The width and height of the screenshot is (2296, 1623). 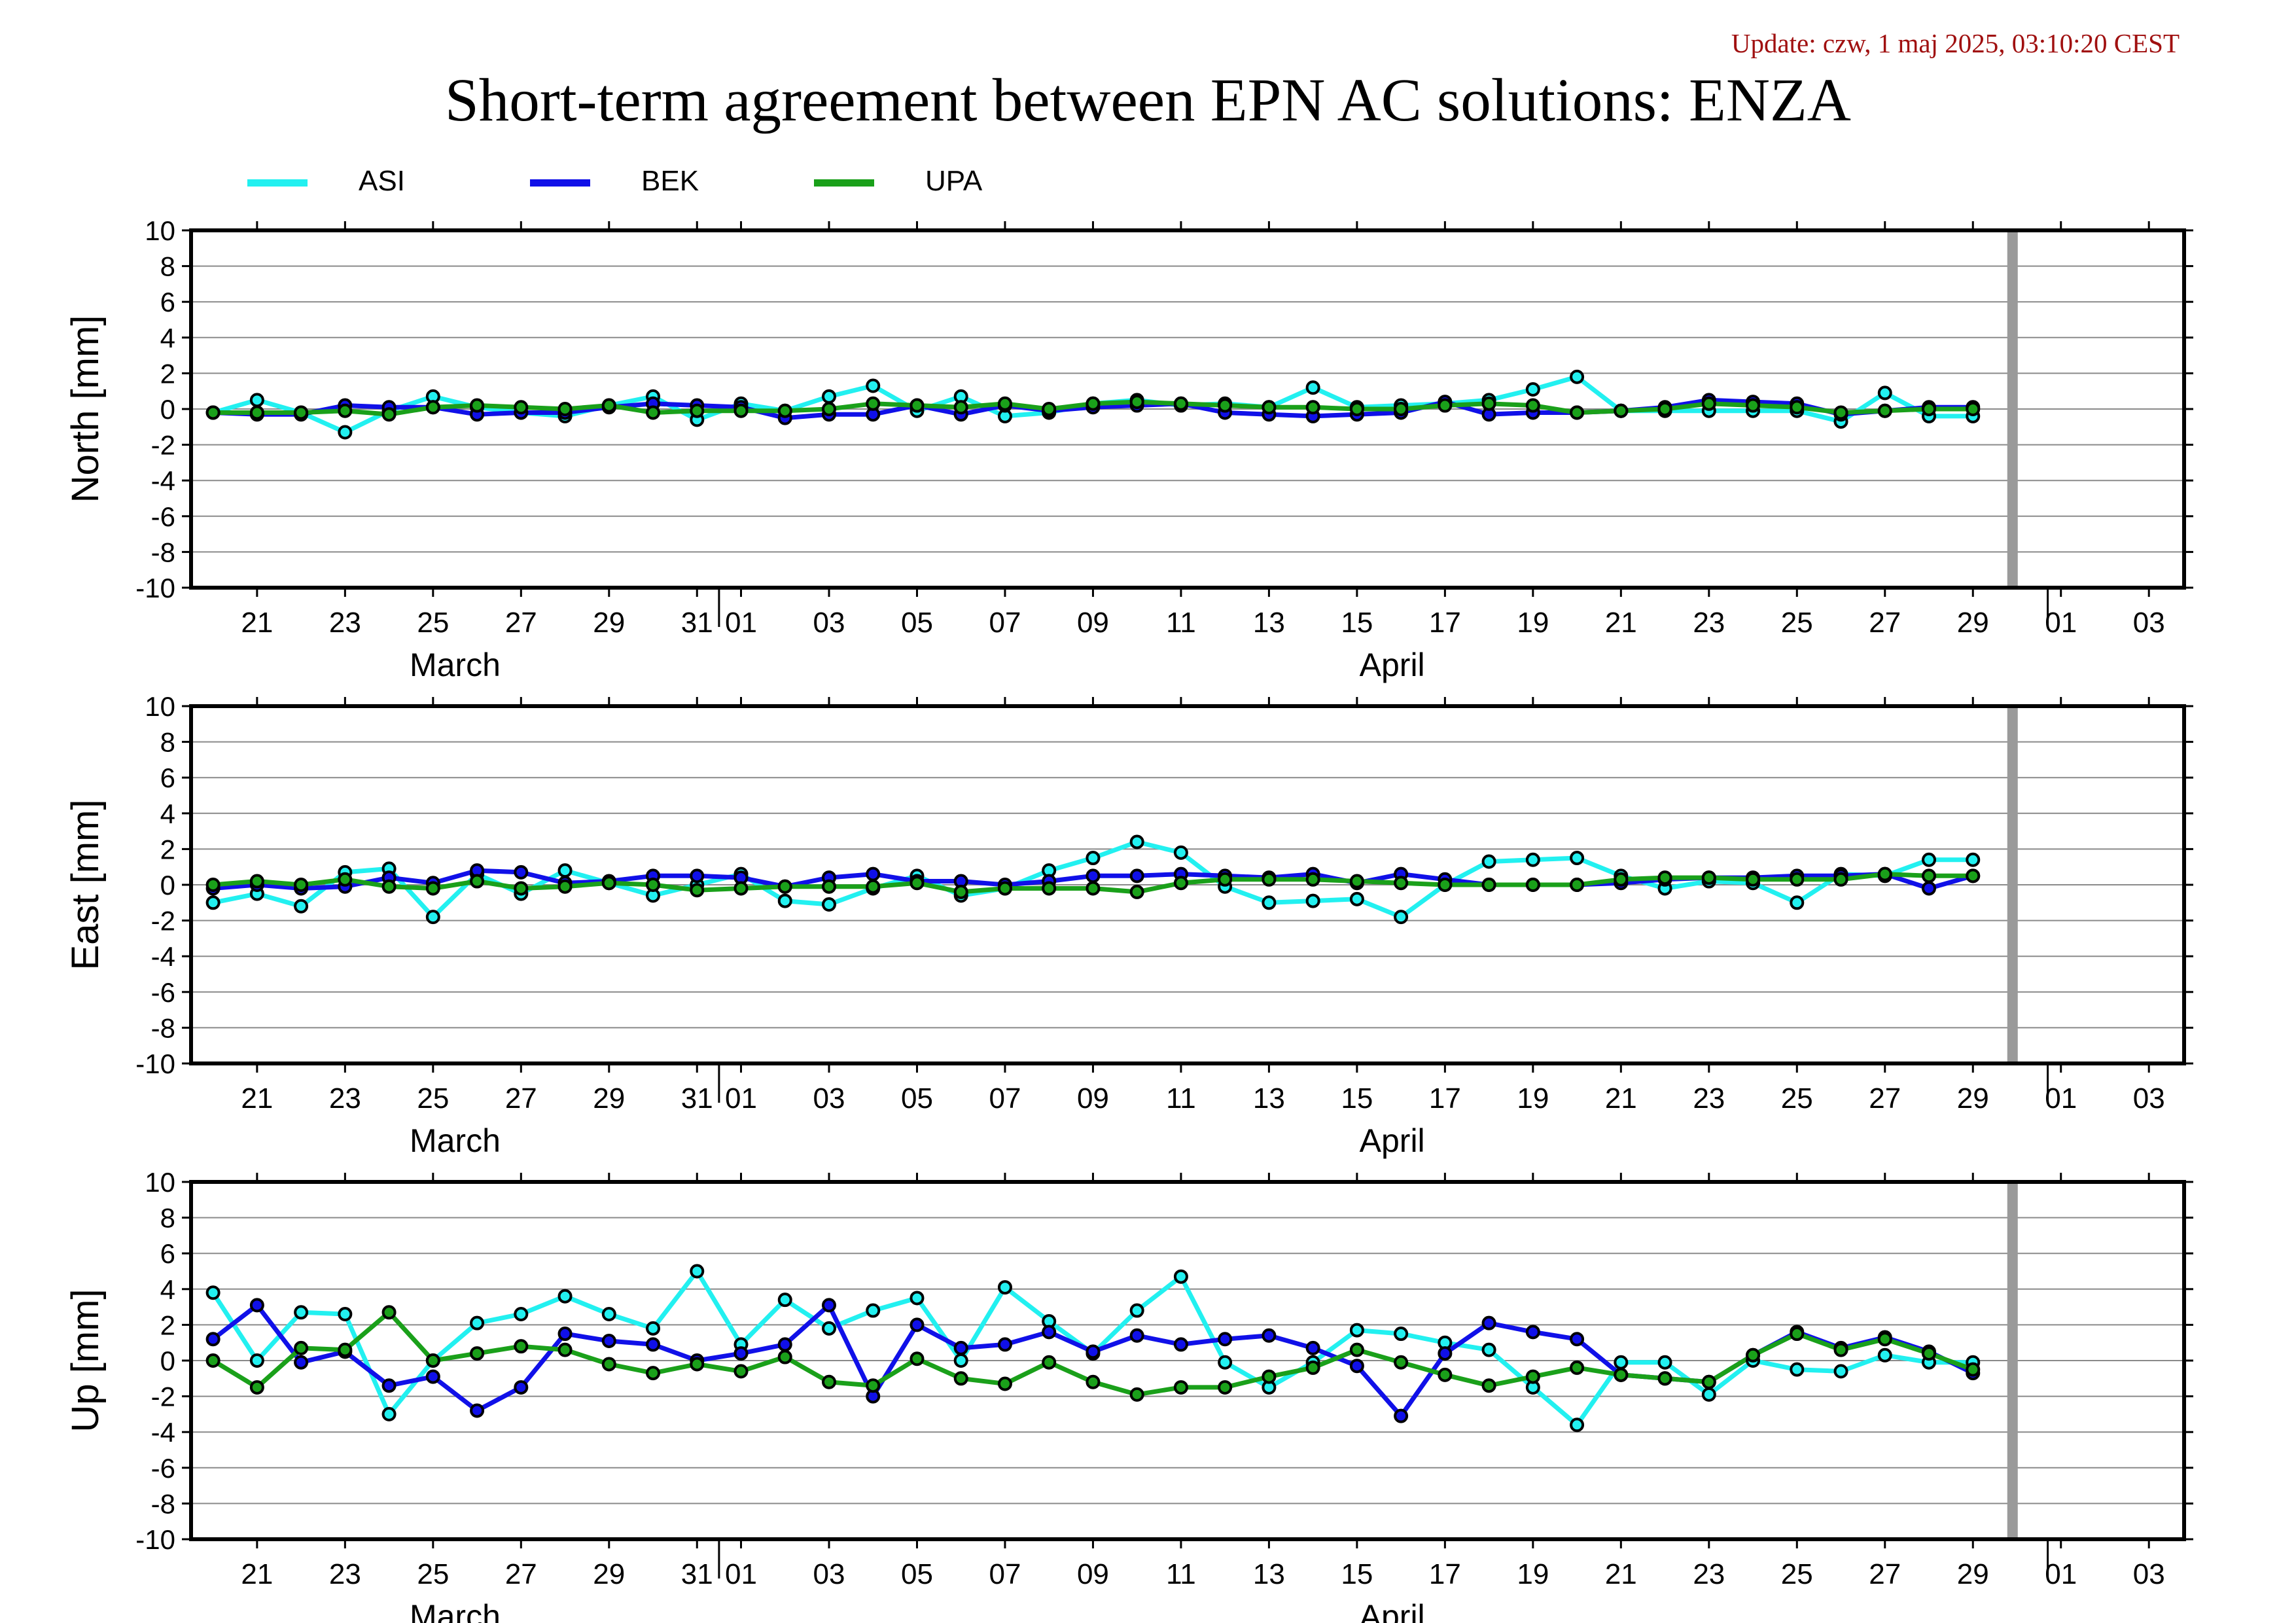 What do you see at coordinates (844, 183) in the screenshot?
I see `legend-swatch-upa` at bounding box center [844, 183].